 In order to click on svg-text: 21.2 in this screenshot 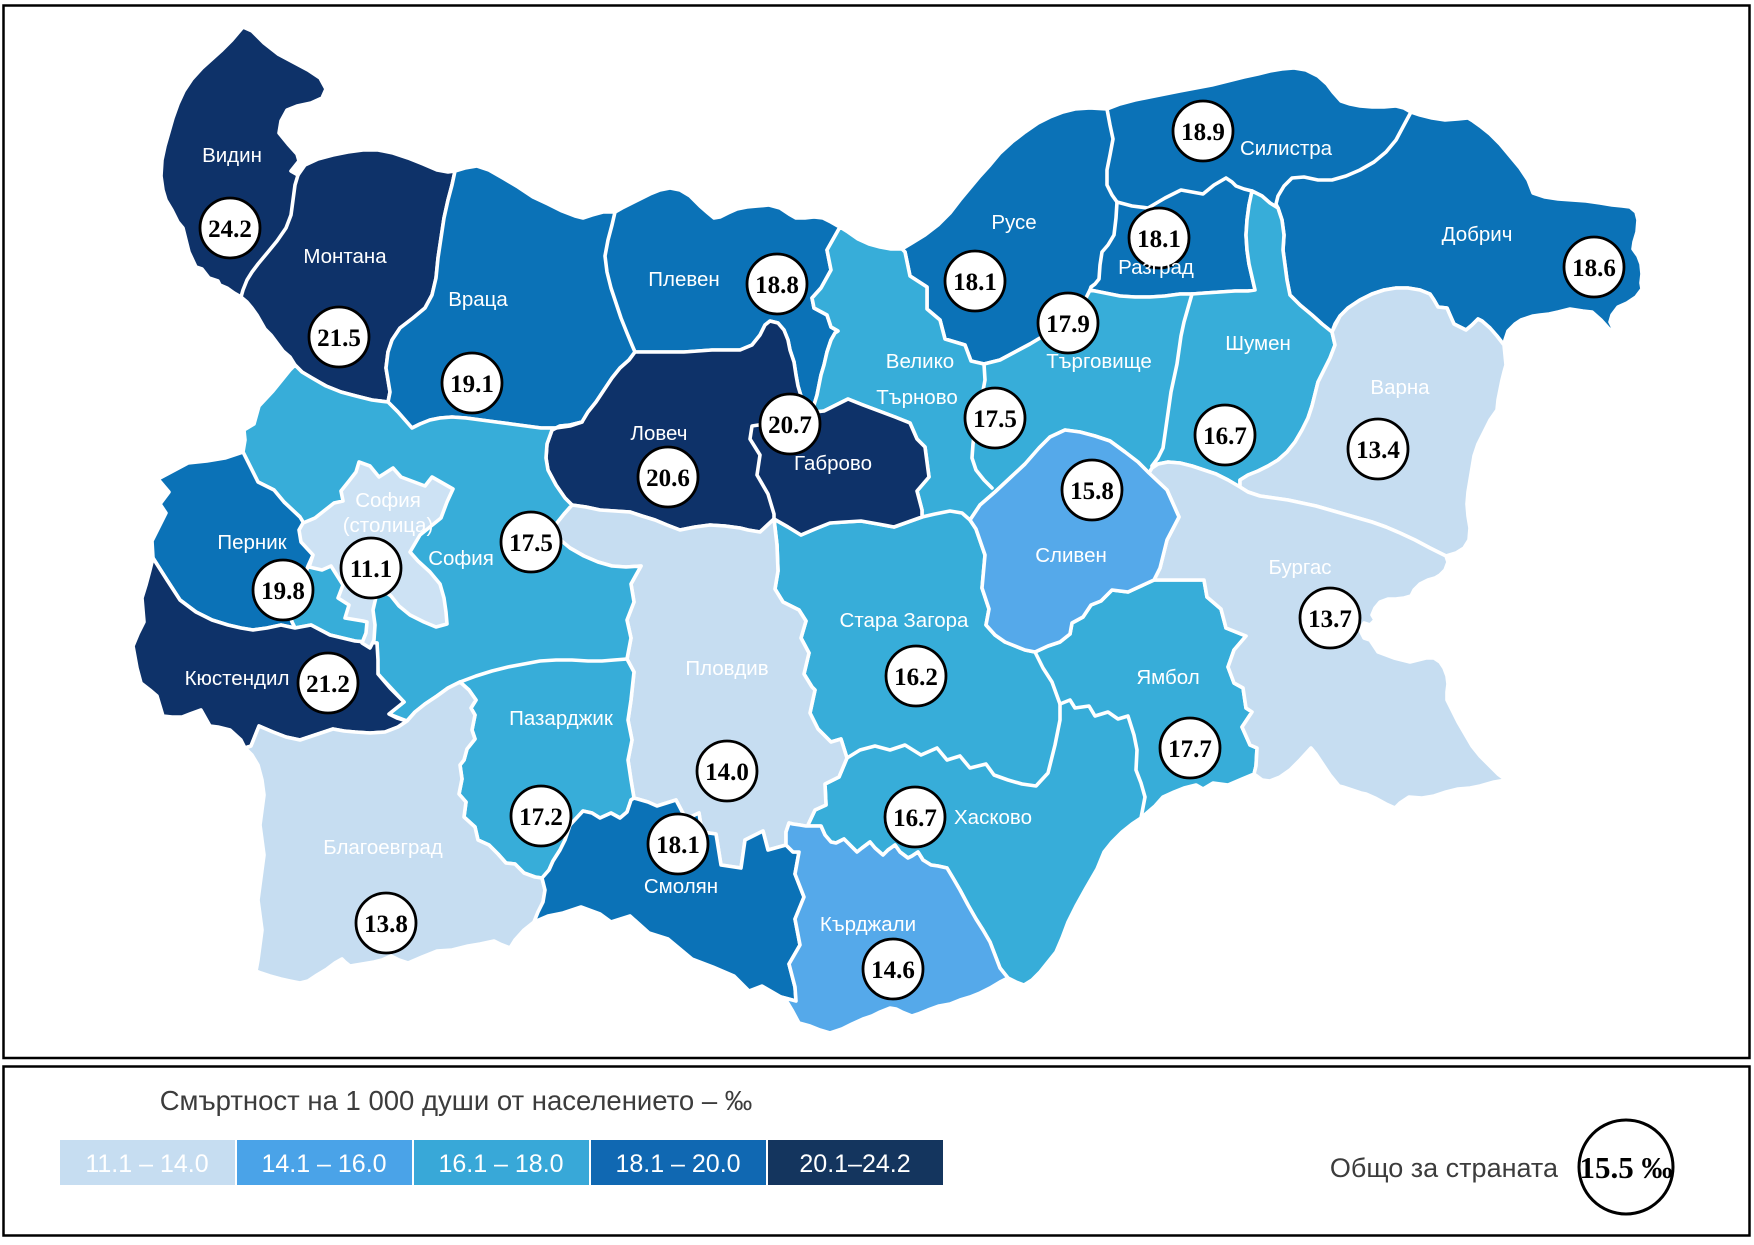, I will do `click(328, 684)`.